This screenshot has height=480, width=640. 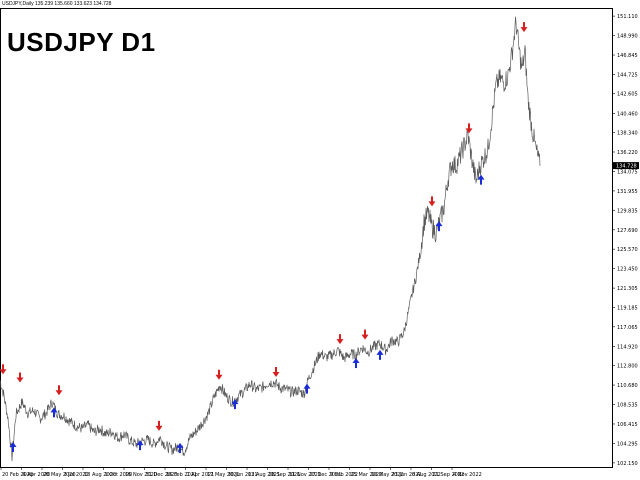 What do you see at coordinates (627, 308) in the screenshot?
I see `y-tick-label: 119.185` at bounding box center [627, 308].